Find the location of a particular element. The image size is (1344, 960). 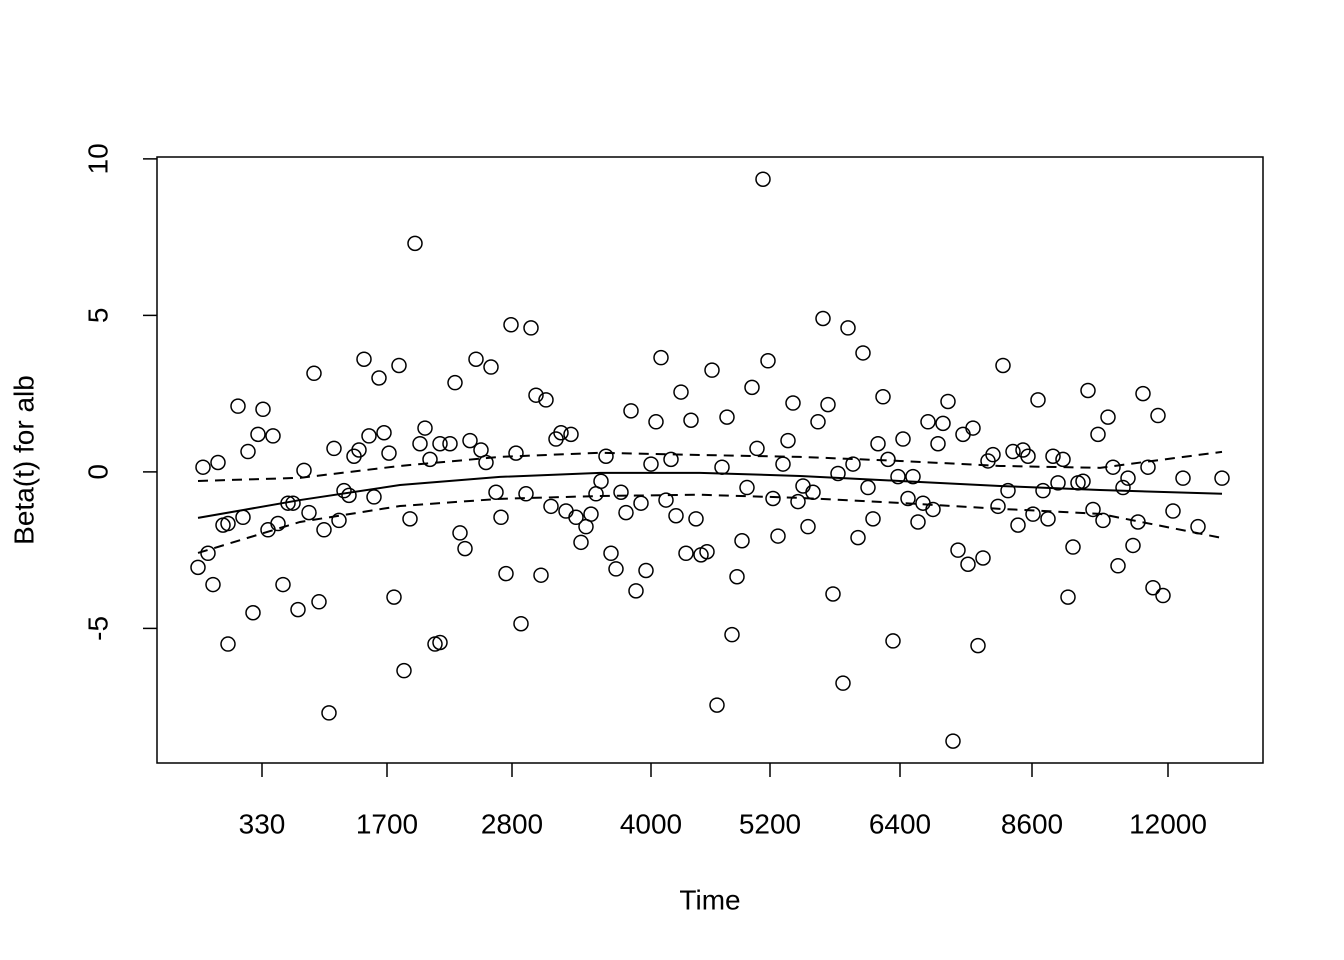

y-tick-label: 5 is located at coordinates (97, 316).